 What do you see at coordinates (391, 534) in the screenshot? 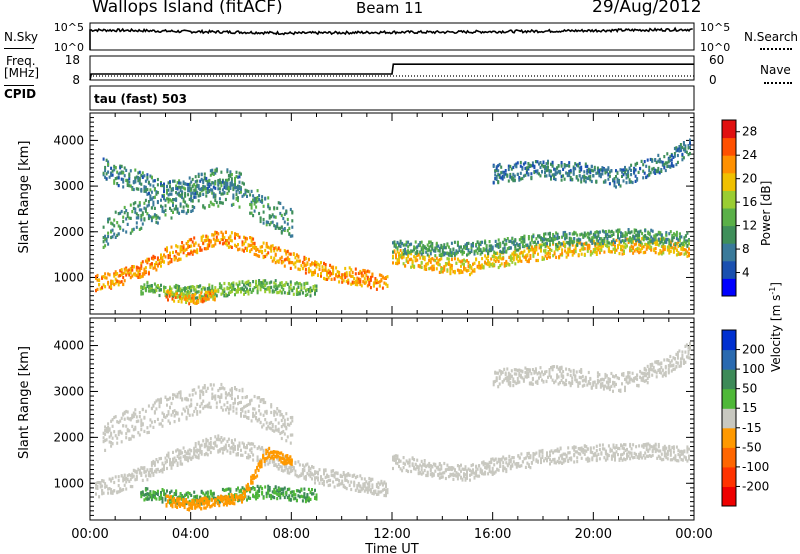
I see `xtick-3: 12:00` at bounding box center [391, 534].